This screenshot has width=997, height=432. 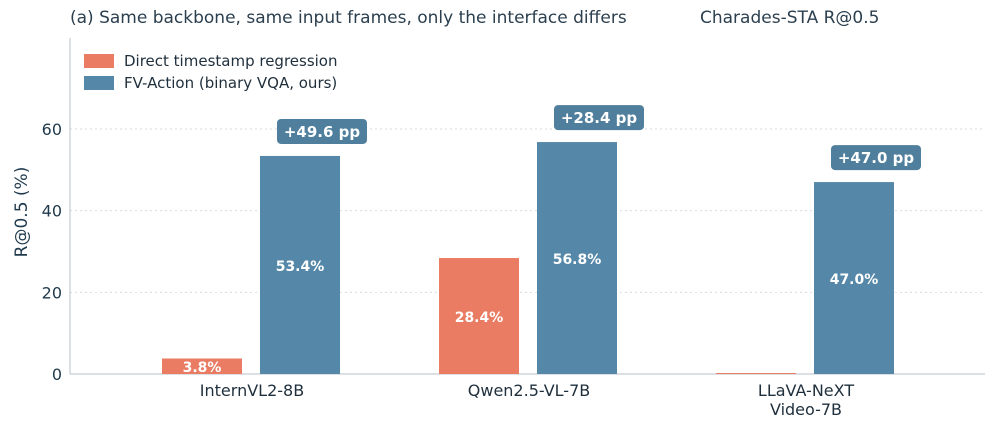 I want to click on y-tick-label: 40, so click(x=52, y=211).